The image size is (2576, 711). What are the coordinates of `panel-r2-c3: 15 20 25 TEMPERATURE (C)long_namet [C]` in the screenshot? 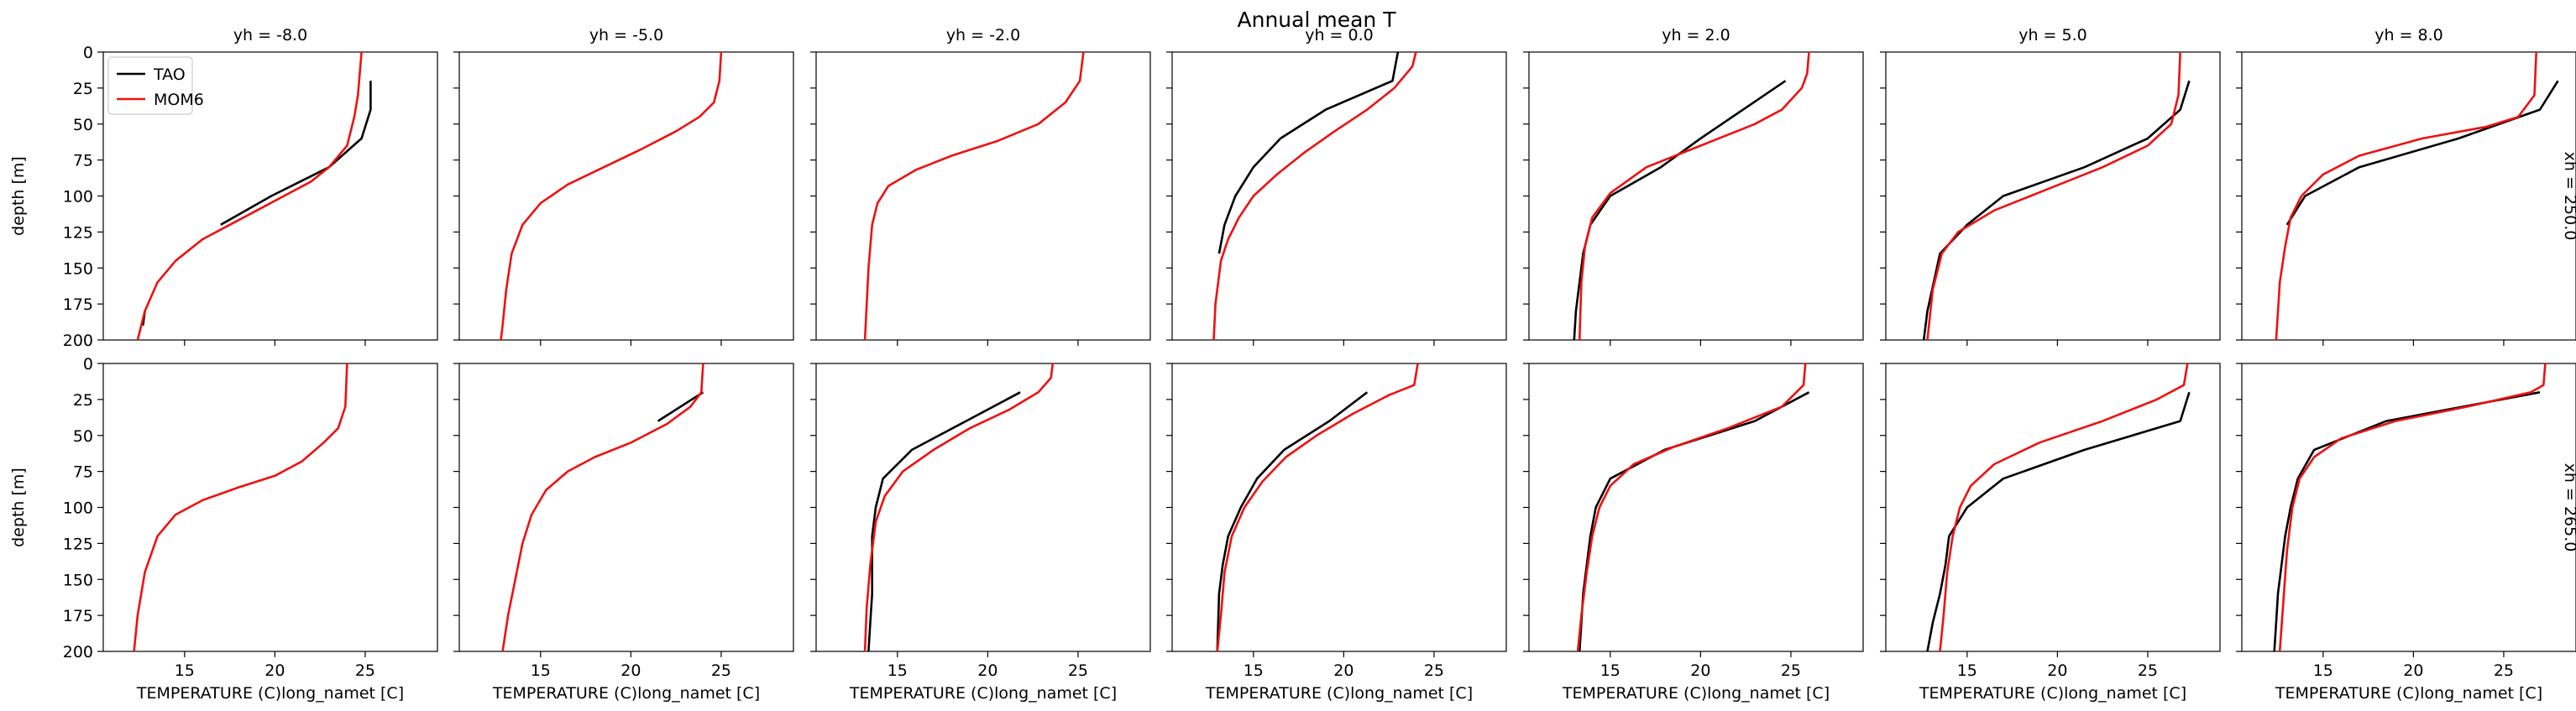 It's located at (980, 533).